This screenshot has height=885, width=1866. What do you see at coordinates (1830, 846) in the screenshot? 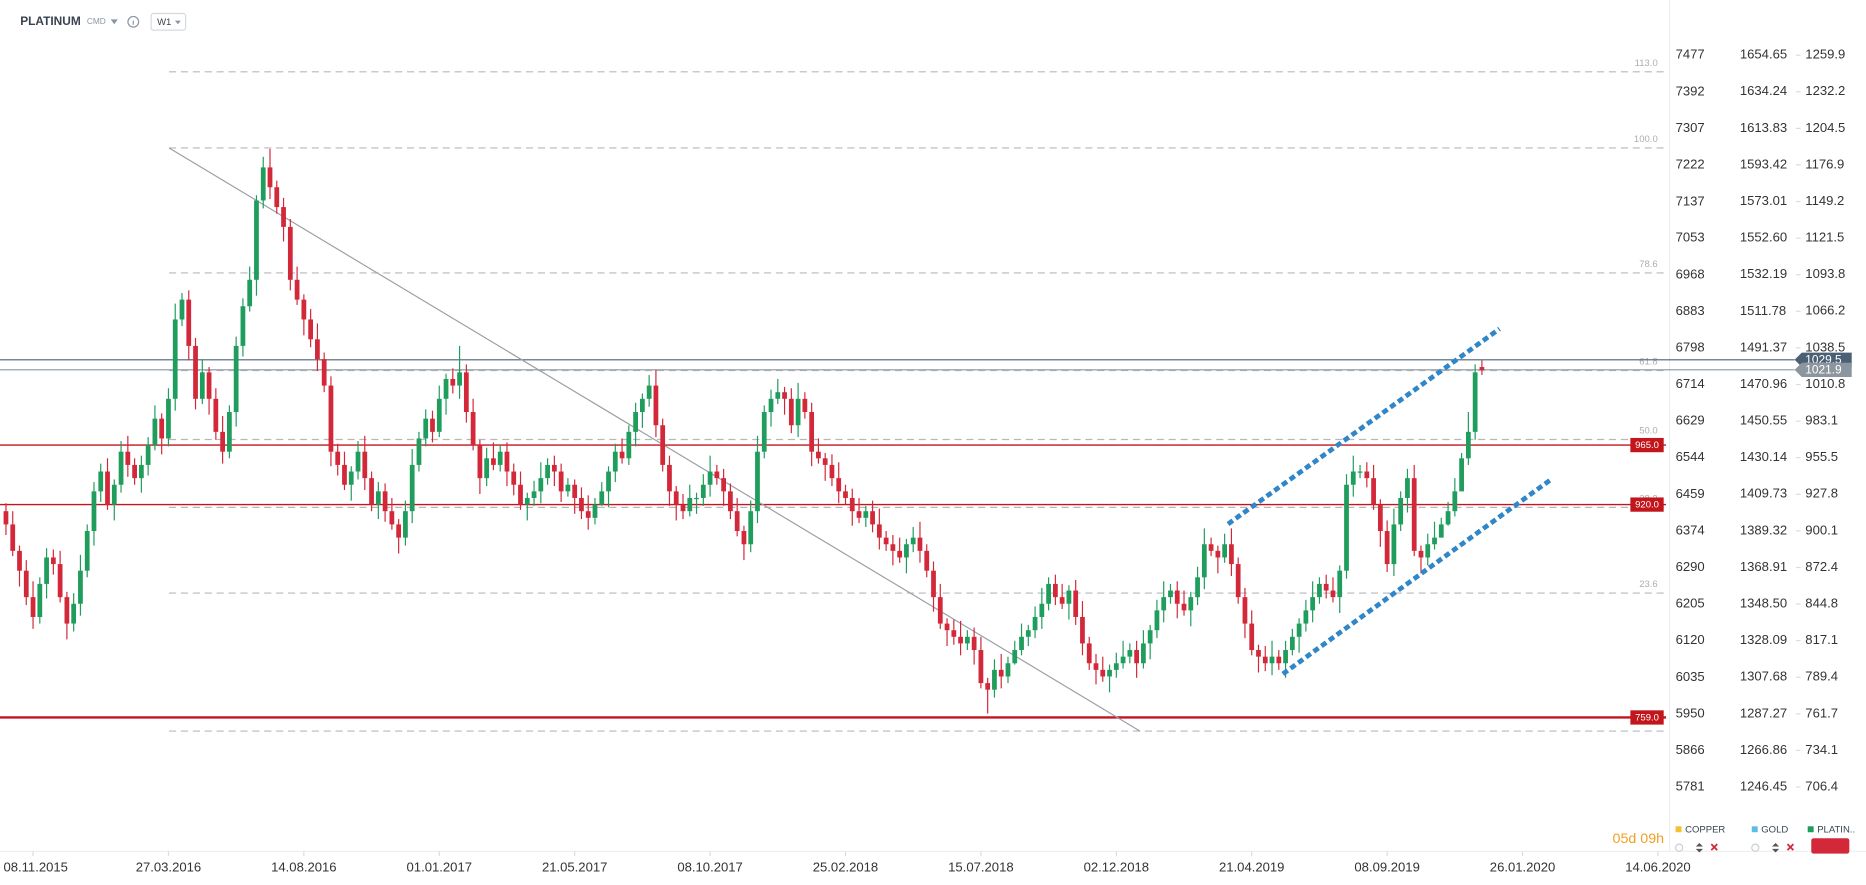
I see `series-button` at bounding box center [1830, 846].